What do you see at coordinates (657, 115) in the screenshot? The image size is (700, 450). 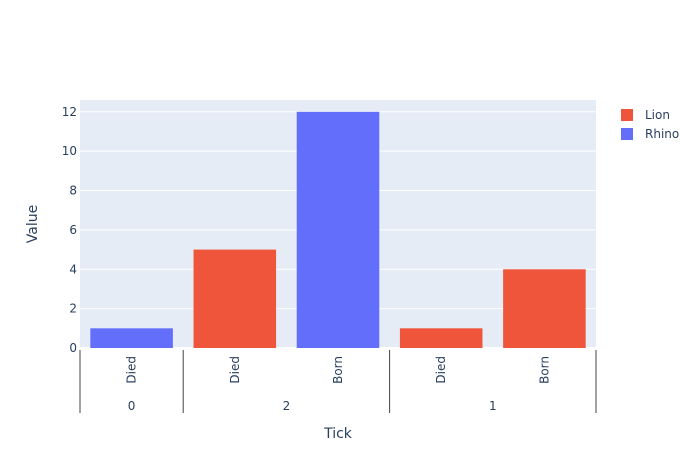 I see `legend-label-lion: Lion` at bounding box center [657, 115].